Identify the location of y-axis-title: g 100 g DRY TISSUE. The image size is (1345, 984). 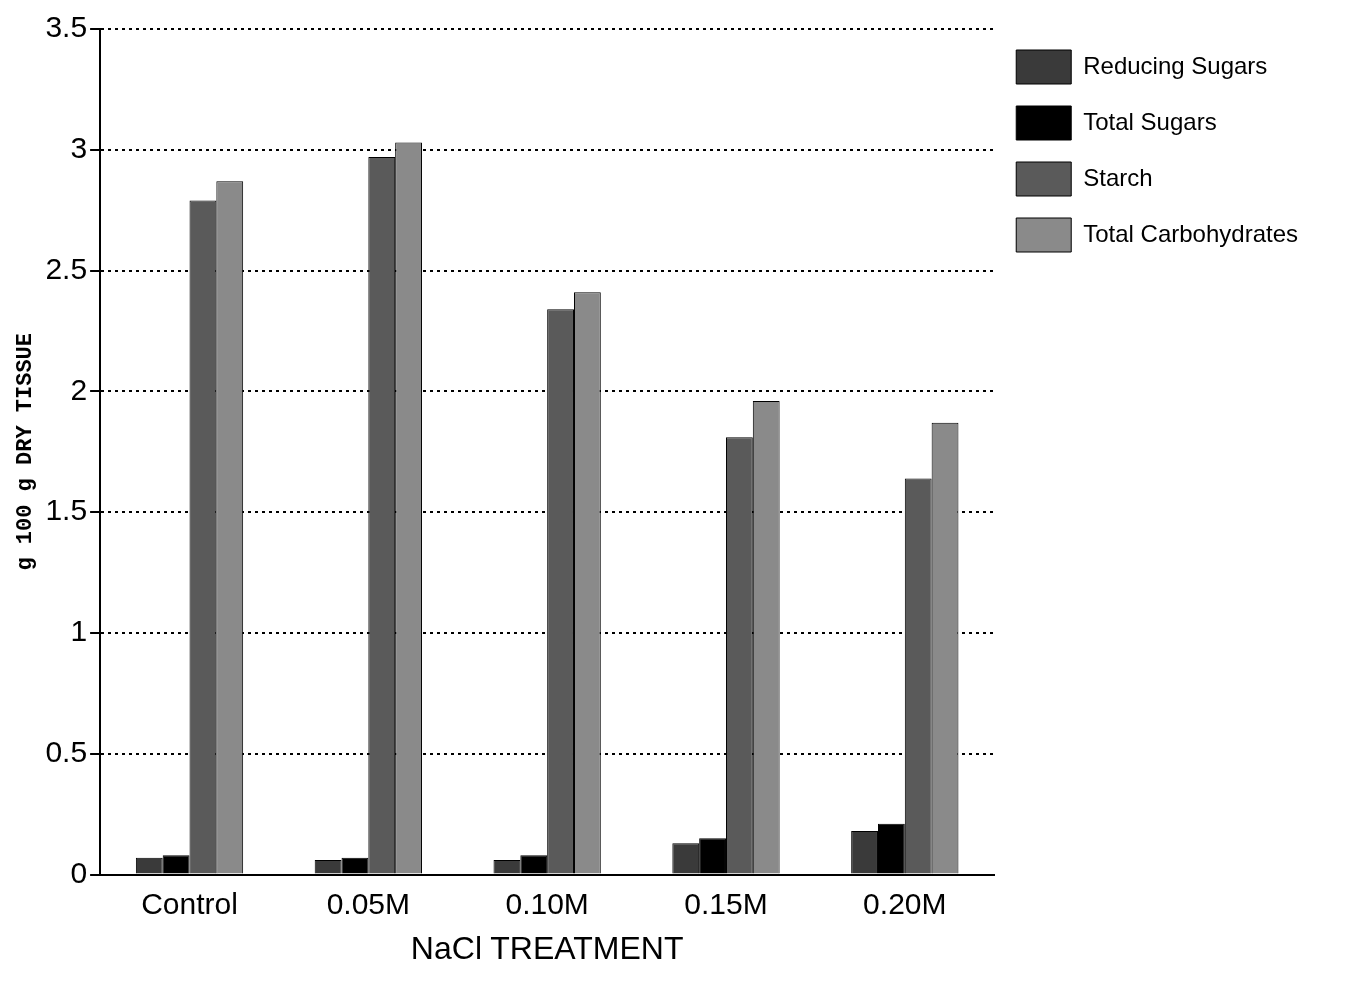
(25, 451).